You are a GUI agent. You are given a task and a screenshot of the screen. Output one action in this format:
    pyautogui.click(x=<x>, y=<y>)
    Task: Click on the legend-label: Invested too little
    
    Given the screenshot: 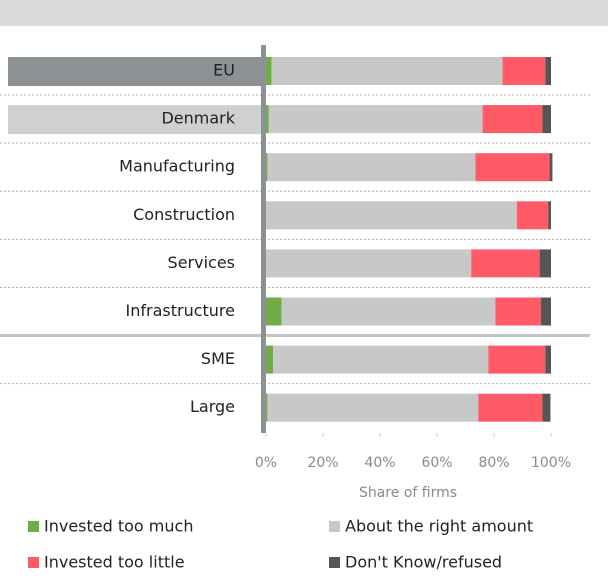 What is the action you would take?
    pyautogui.click(x=114, y=562)
    